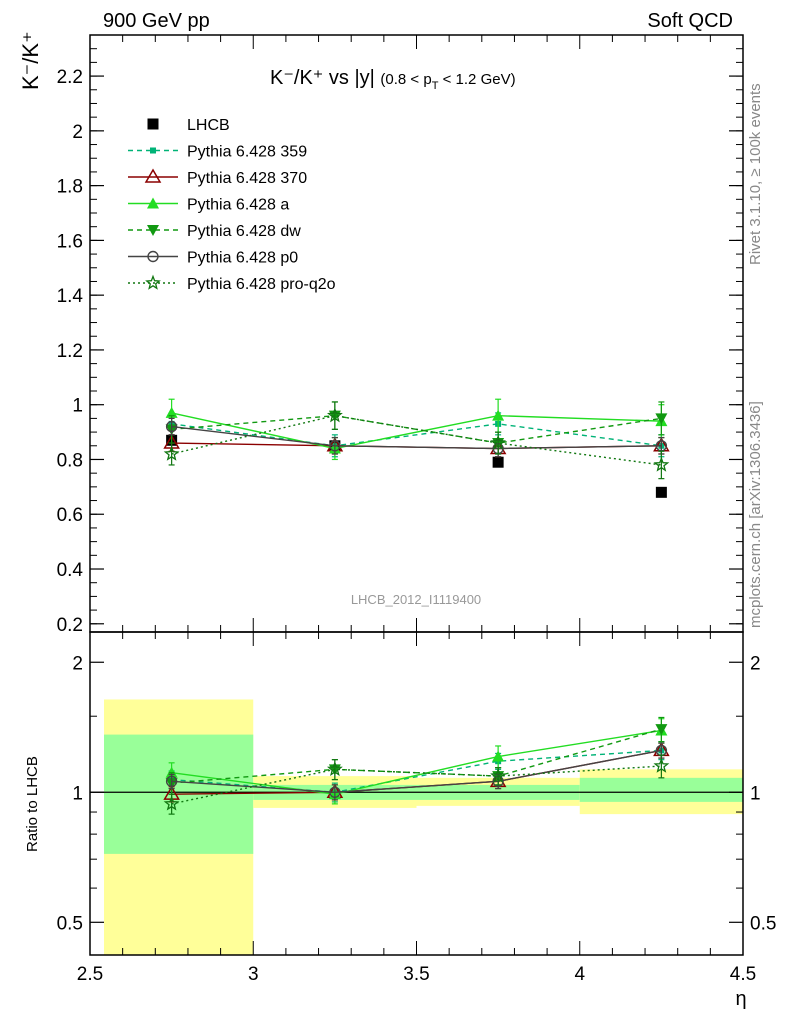  What do you see at coordinates (70, 625) in the screenshot?
I see `y-tick-label-main: 0.2` at bounding box center [70, 625].